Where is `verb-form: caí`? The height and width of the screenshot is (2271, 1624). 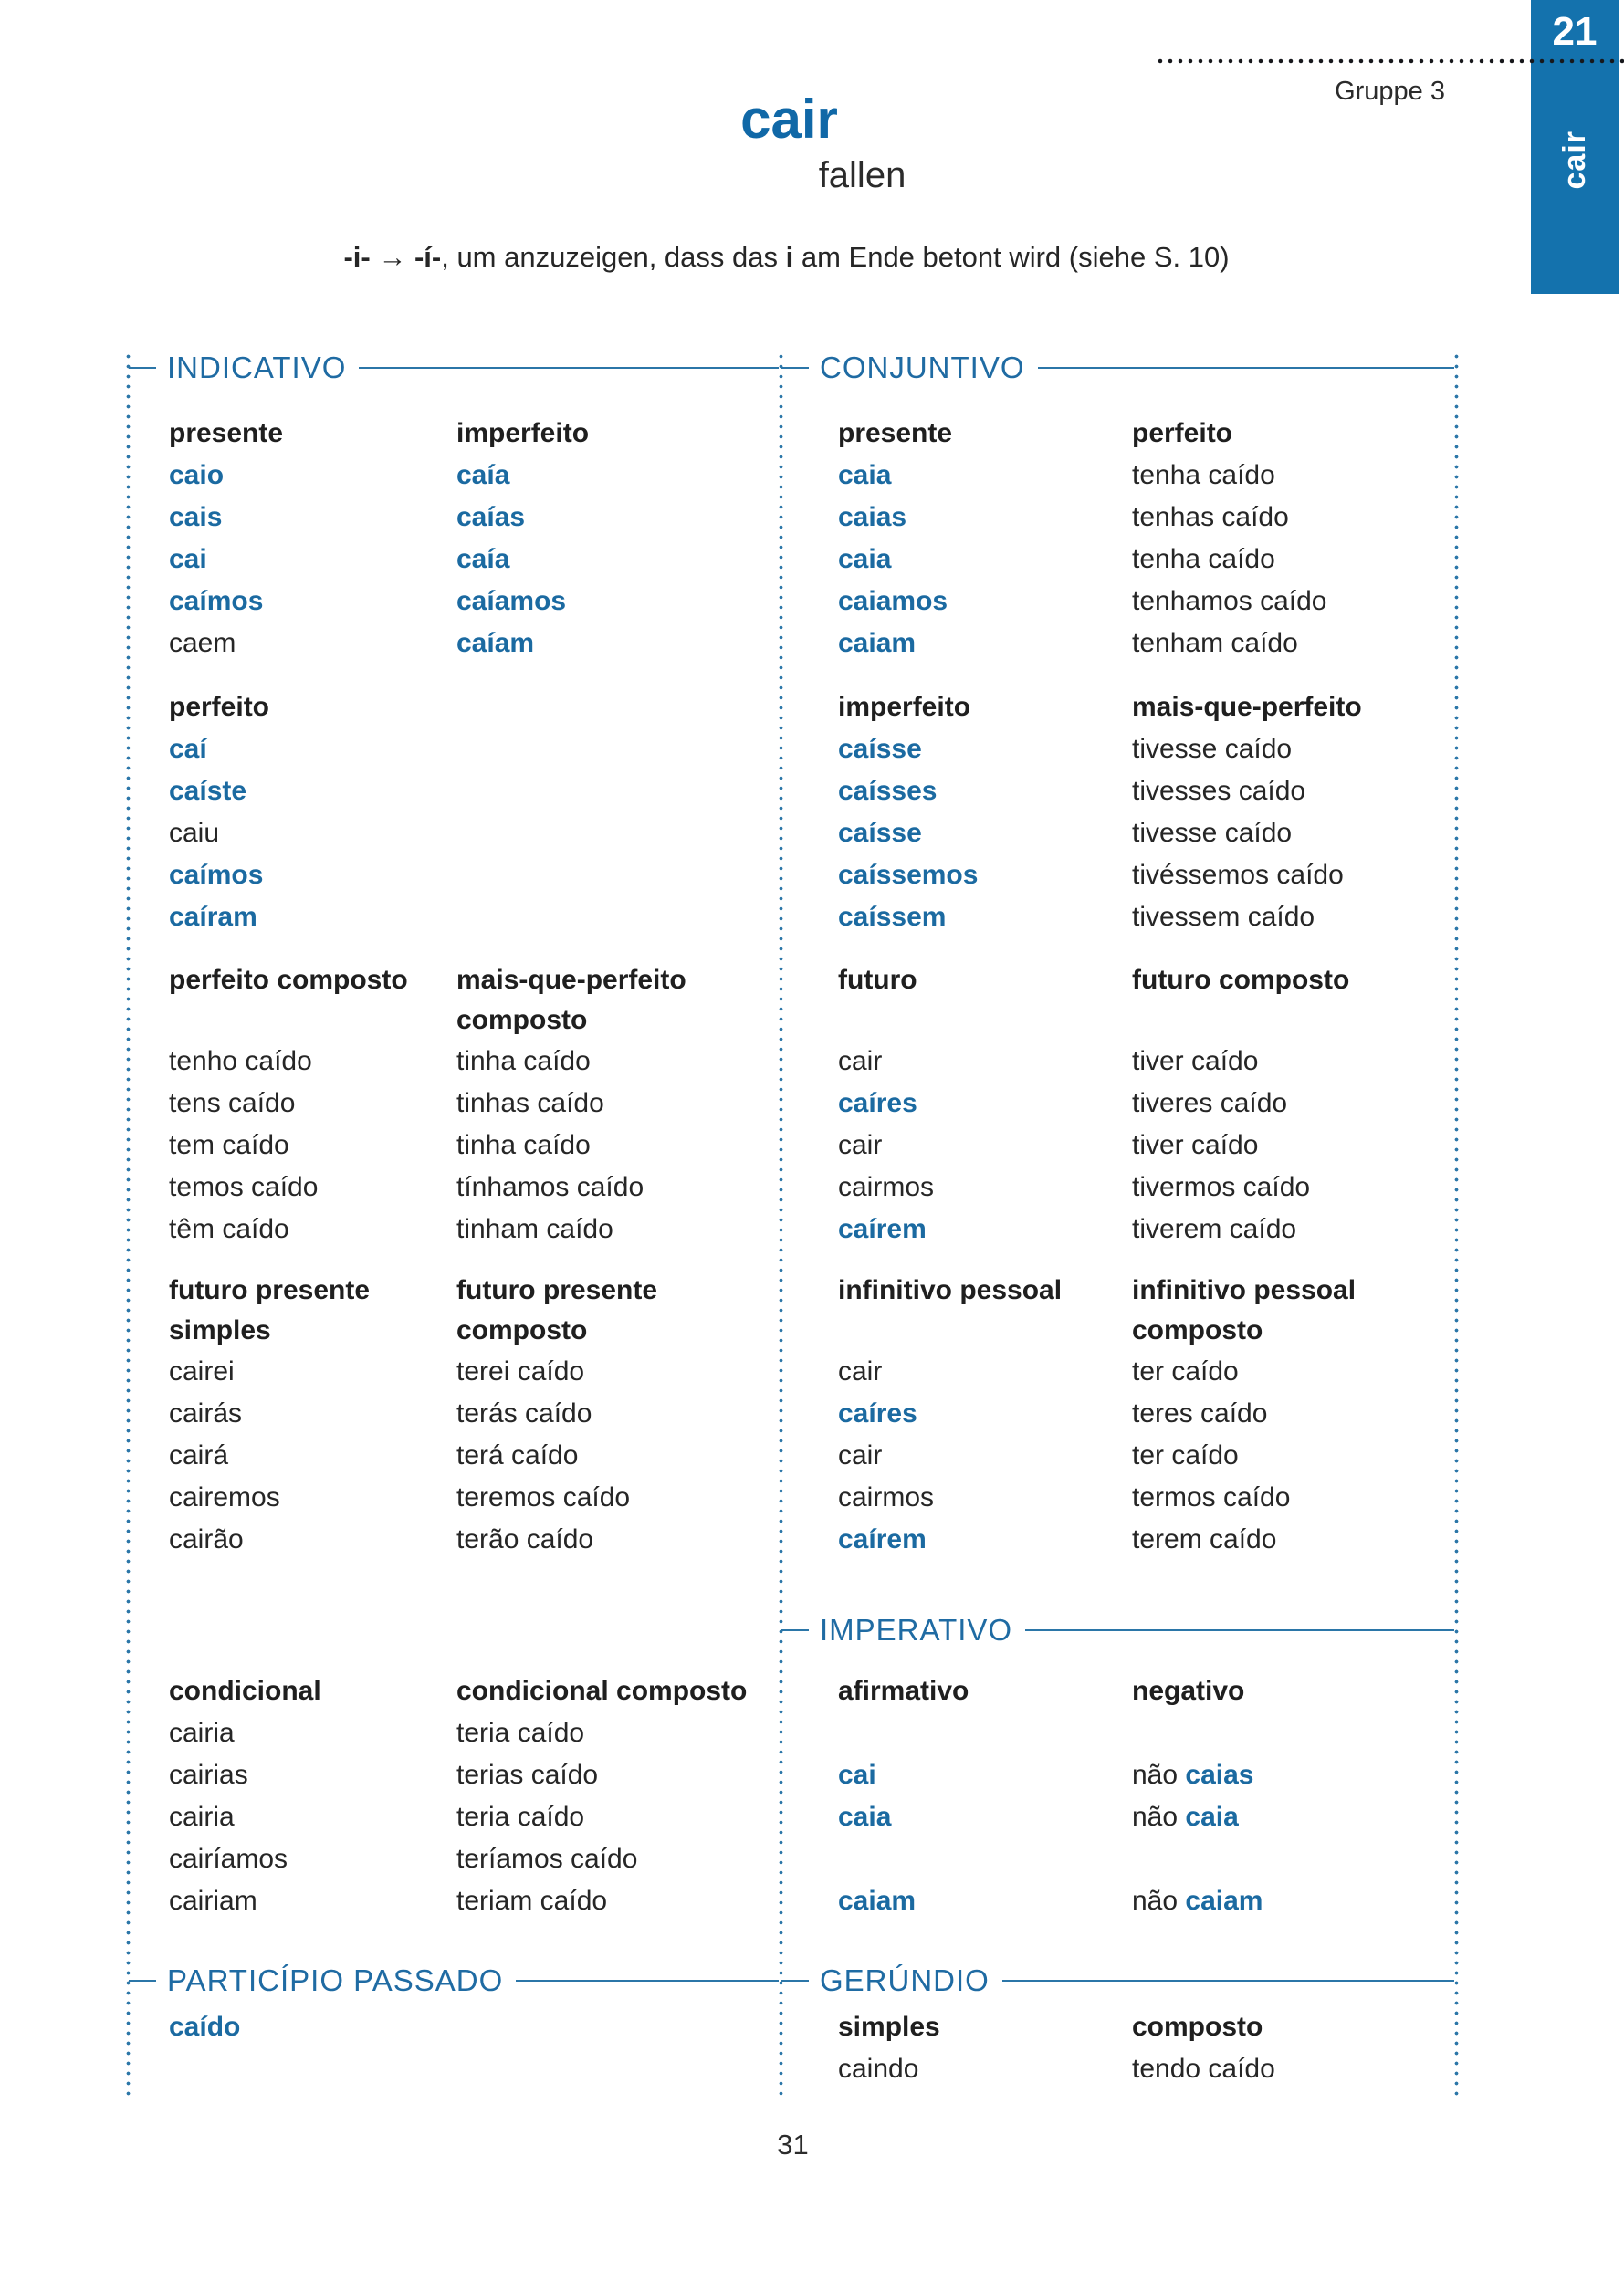 verb-form: caí is located at coordinates (188, 749).